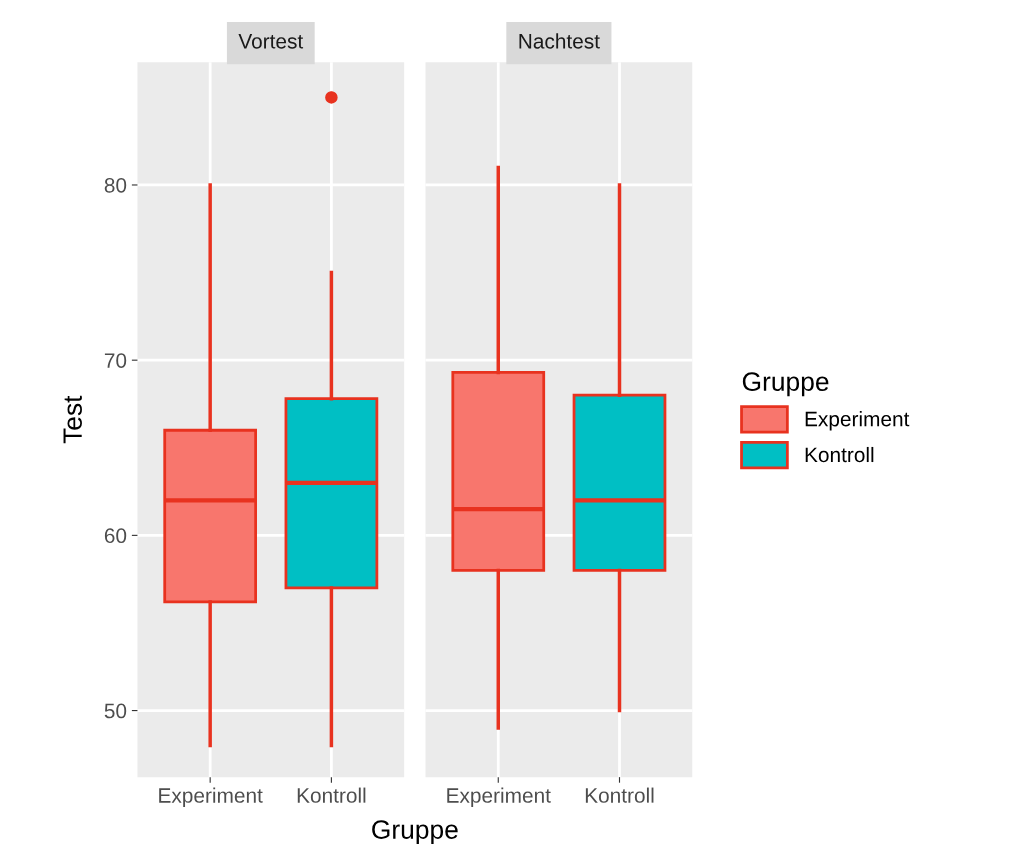 The image size is (1018, 854). I want to click on y-tick-label: 60, so click(115, 536).